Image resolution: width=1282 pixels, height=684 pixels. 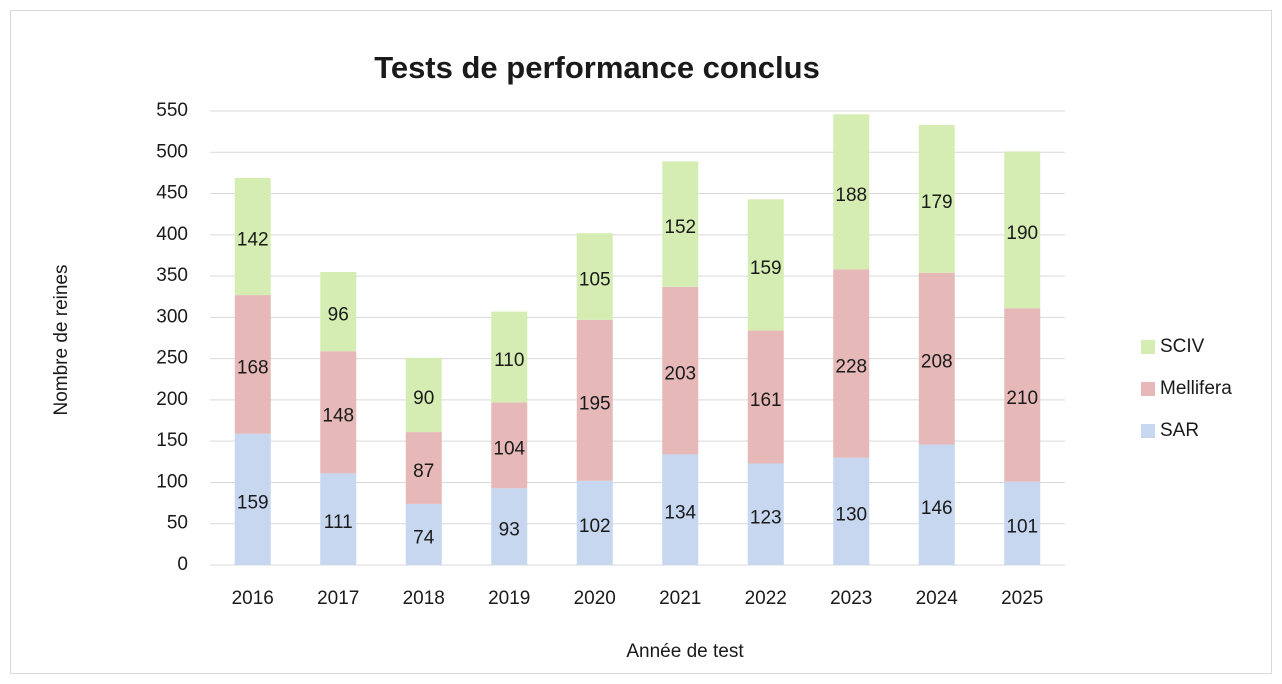 I want to click on data-label: 210, so click(x=1022, y=398).